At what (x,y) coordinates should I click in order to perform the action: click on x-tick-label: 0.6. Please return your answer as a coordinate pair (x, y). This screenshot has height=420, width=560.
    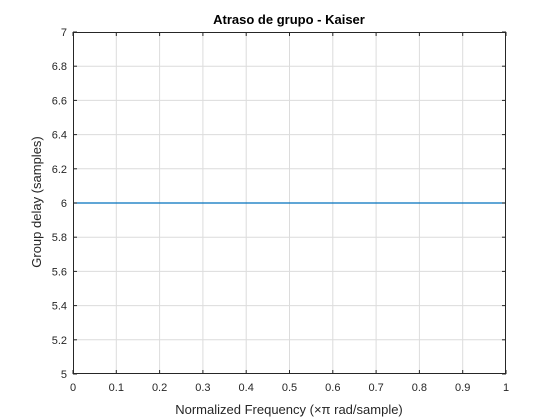
    Looking at the image, I should click on (332, 388).